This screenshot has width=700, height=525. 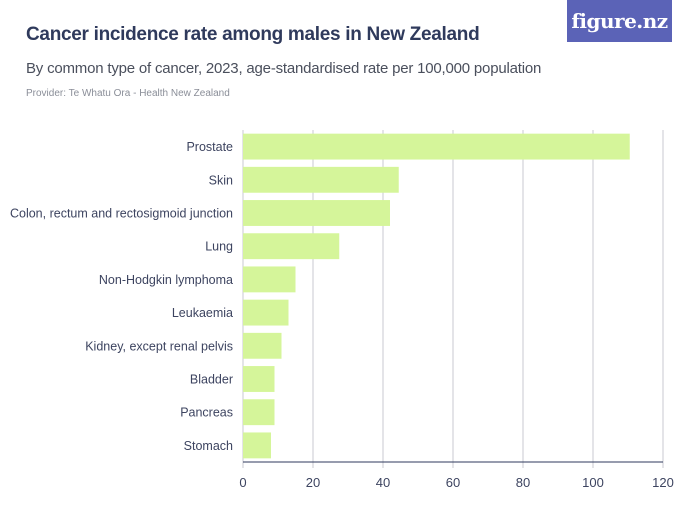 What do you see at coordinates (202, 313) in the screenshot?
I see `category-label: Leukaemia` at bounding box center [202, 313].